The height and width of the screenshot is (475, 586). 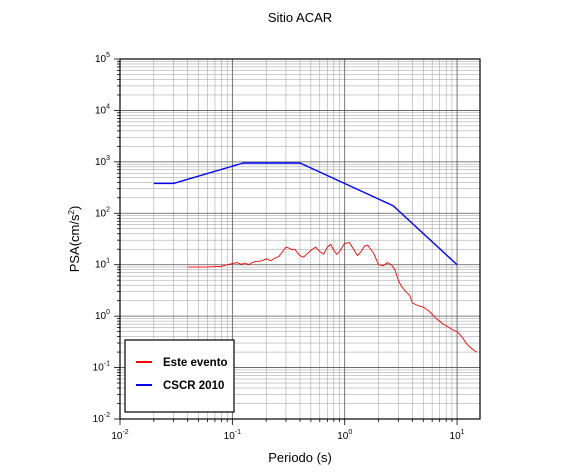 What do you see at coordinates (119, 435) in the screenshot?
I see `x-tick-label: 10⁻²` at bounding box center [119, 435].